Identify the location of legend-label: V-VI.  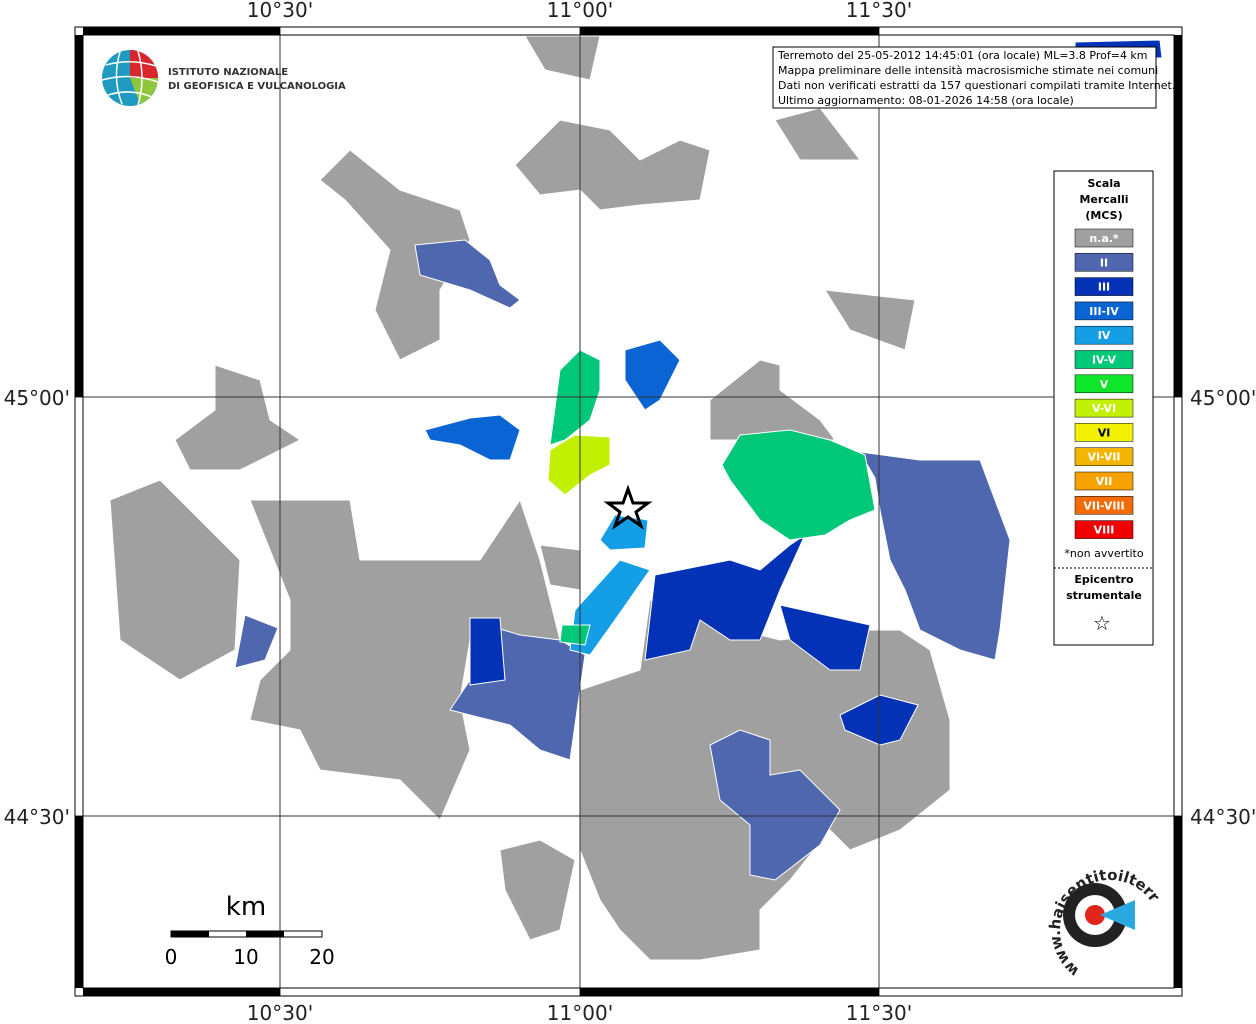
(1104, 408).